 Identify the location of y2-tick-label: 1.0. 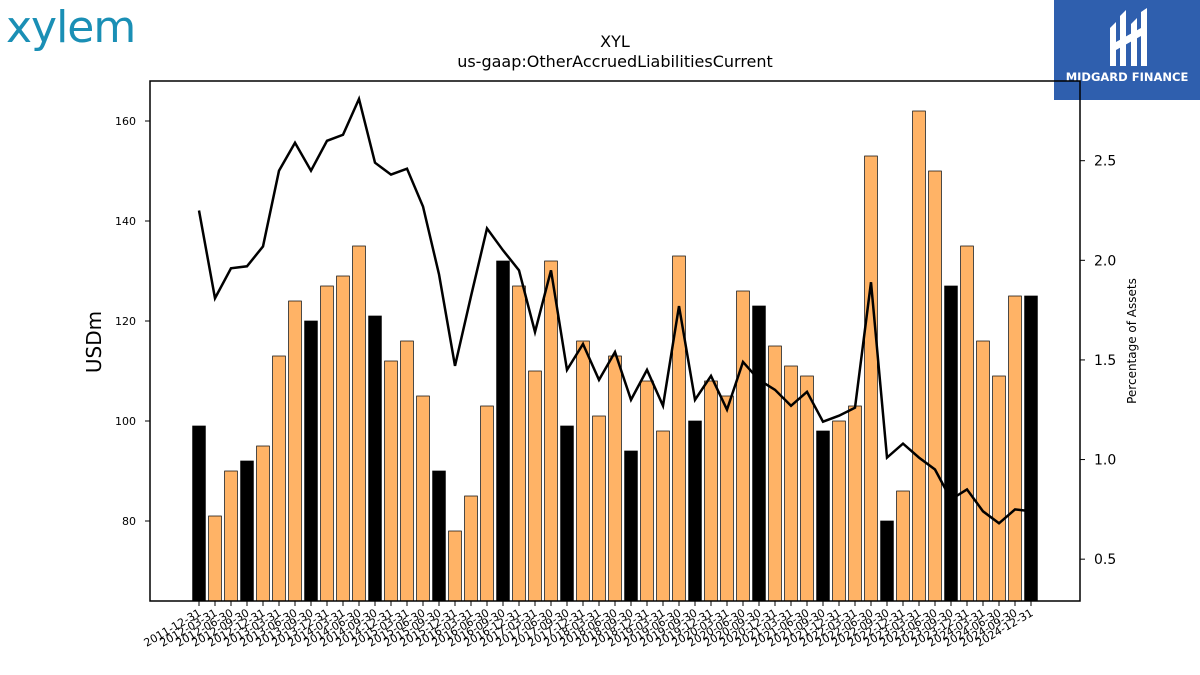
(1105, 461).